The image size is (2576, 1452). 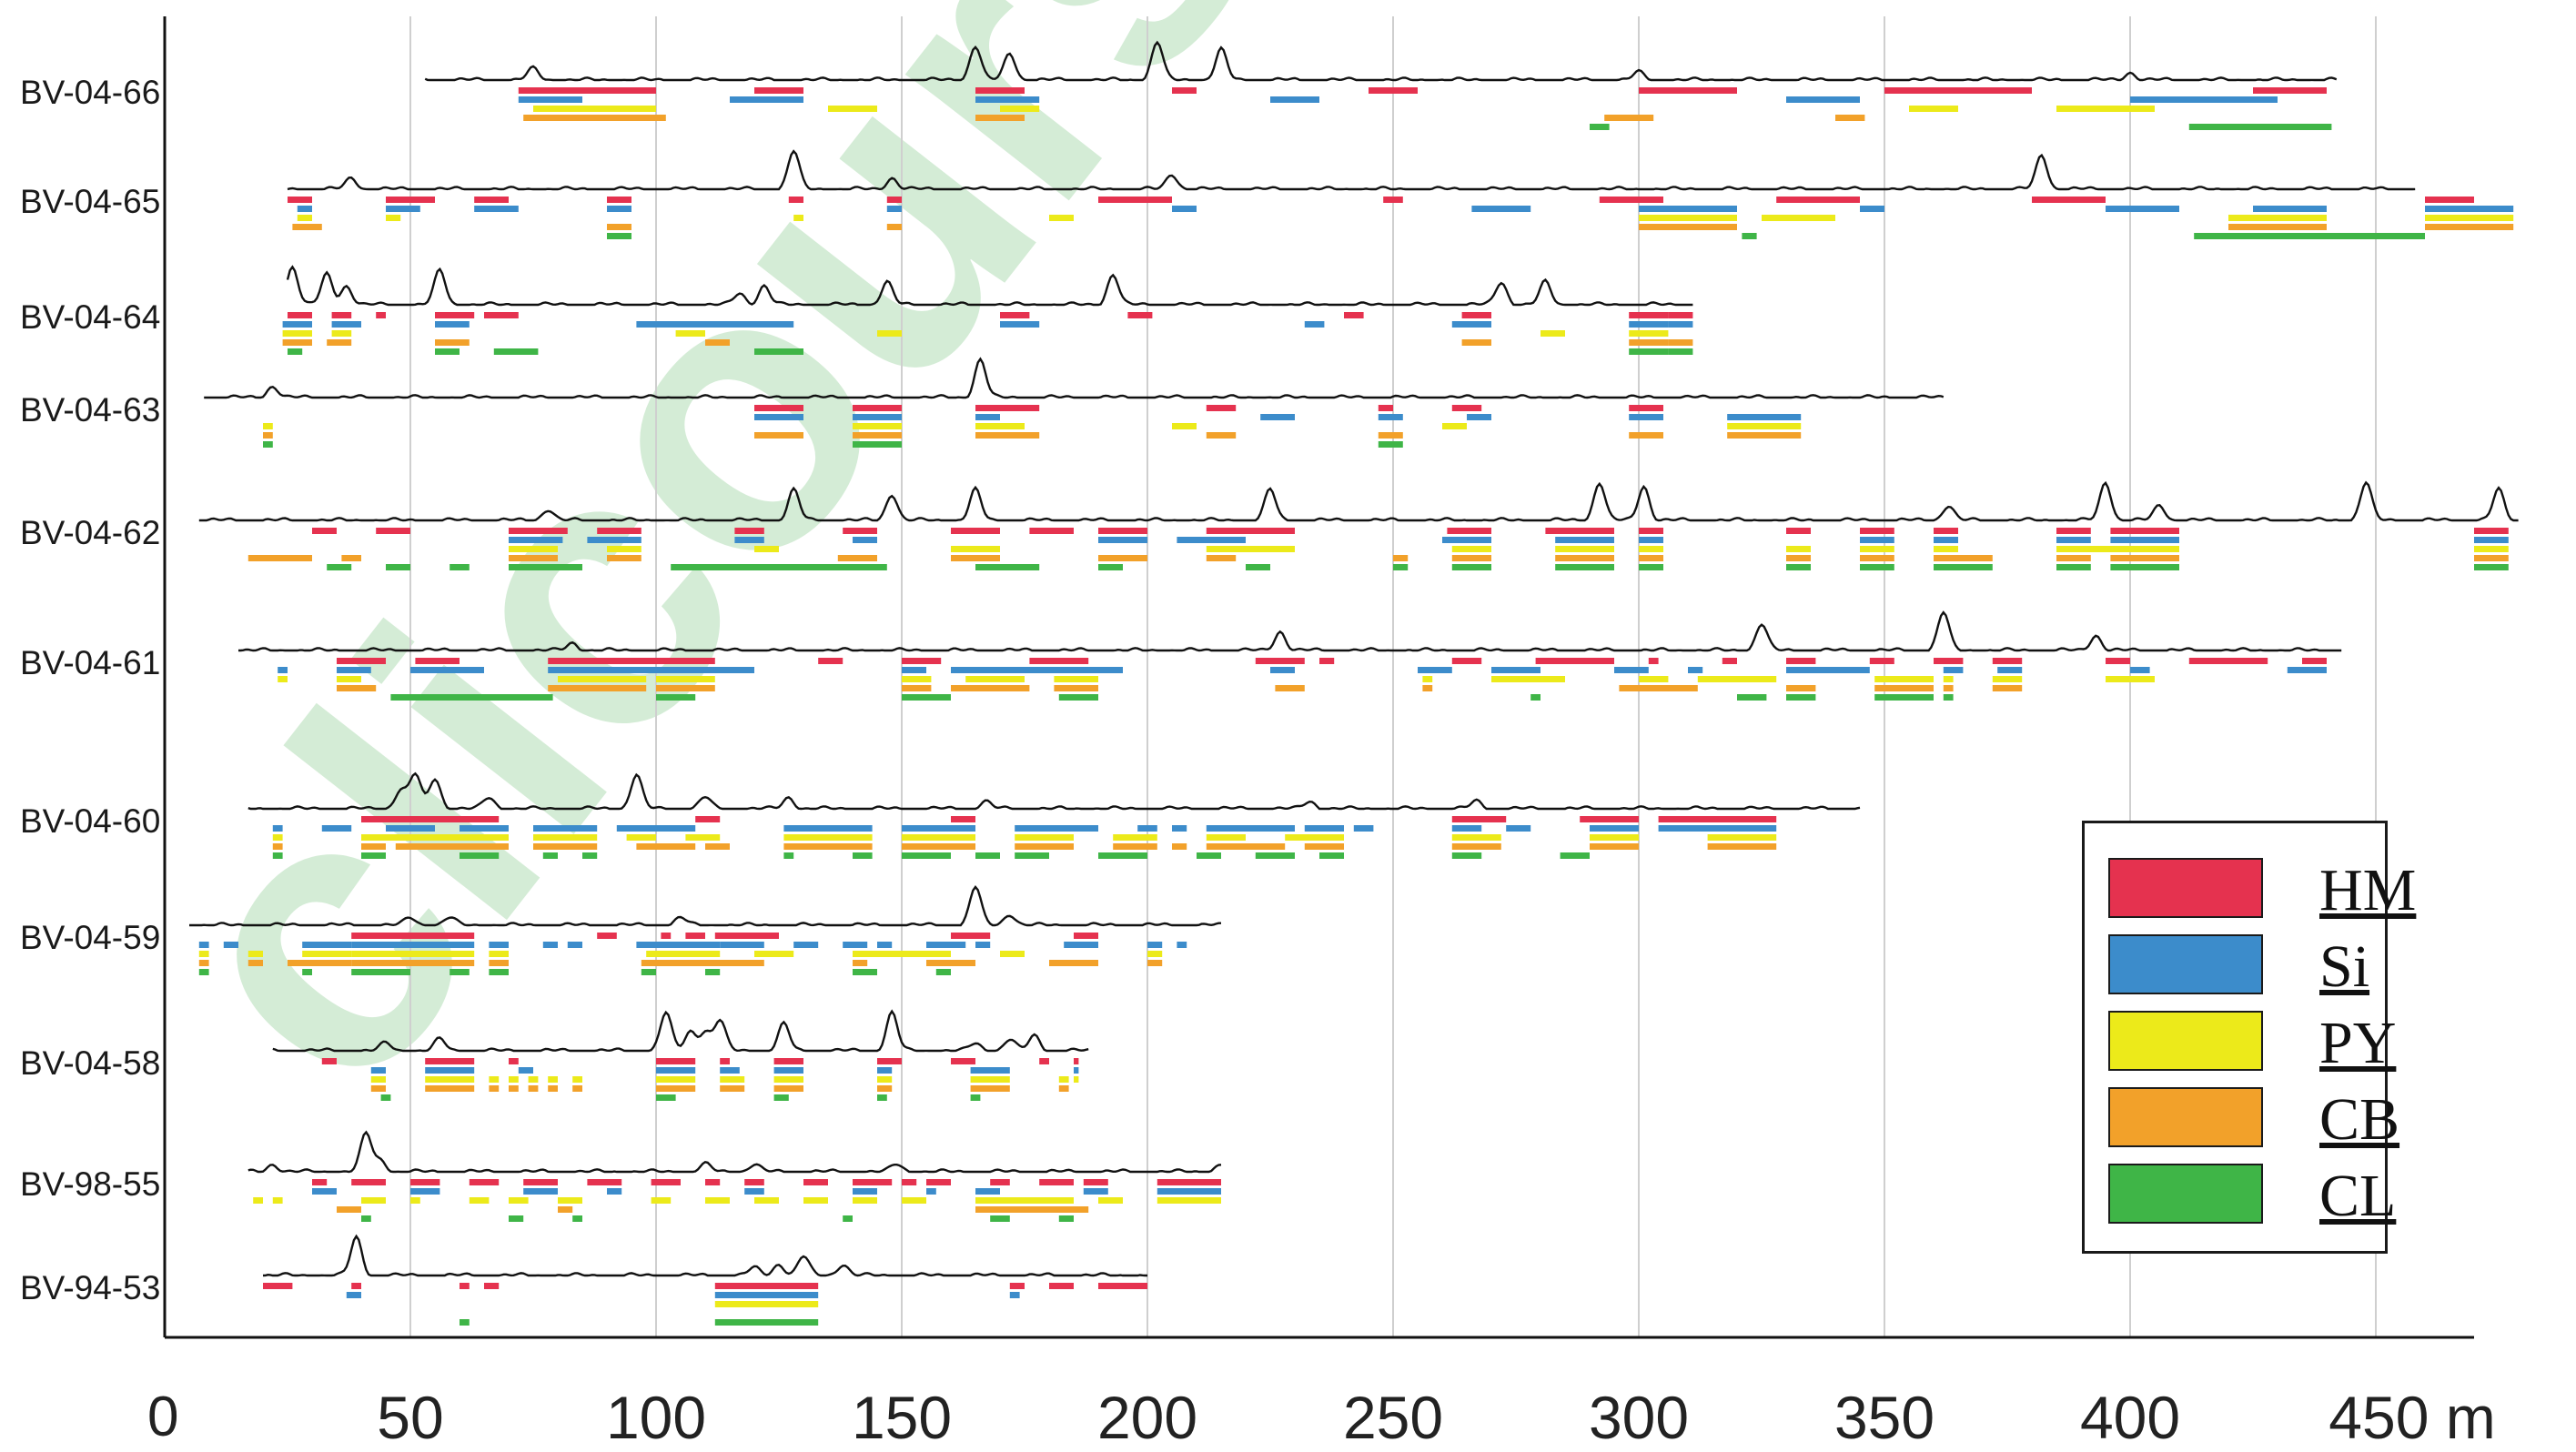 I want to click on hole-label: BV-04-61, so click(x=90, y=662).